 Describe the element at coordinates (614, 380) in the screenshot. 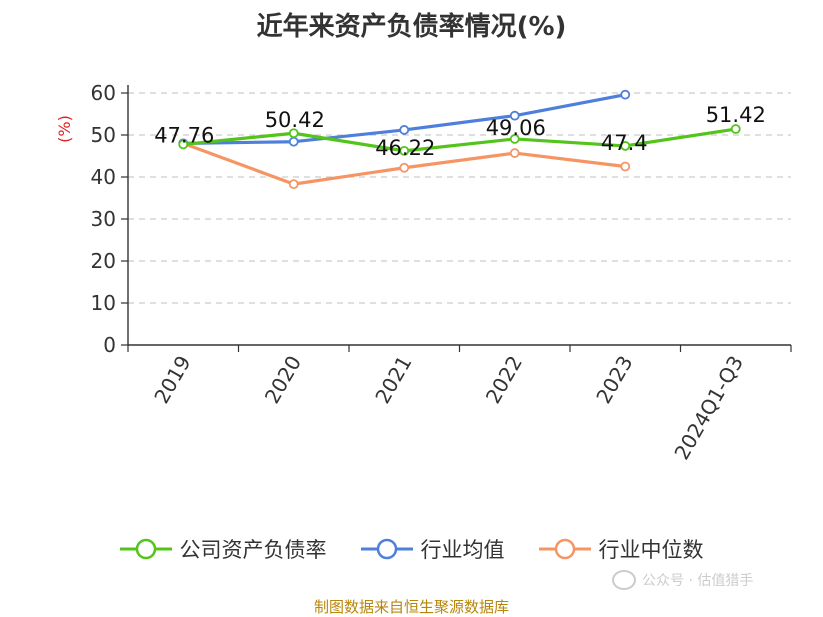

I see `x-tick-label: 2023` at that location.